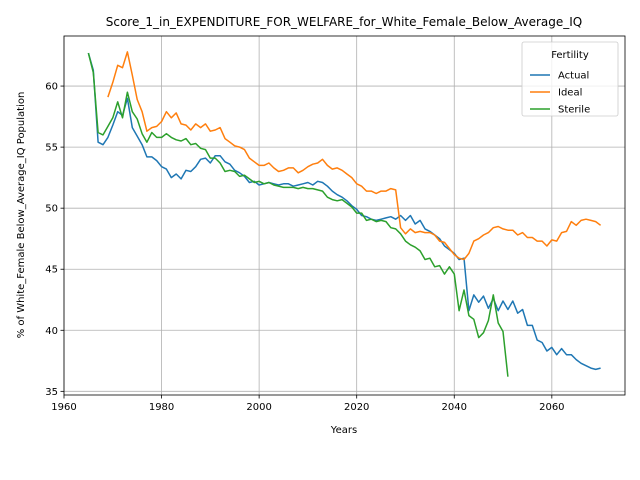 This screenshot has height=480, width=640. What do you see at coordinates (63, 407) in the screenshot?
I see `x-tick-label: 1960` at bounding box center [63, 407].